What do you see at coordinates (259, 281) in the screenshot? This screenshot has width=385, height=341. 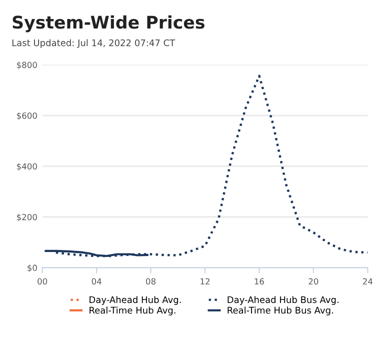 I see `x-tick-label: 16` at bounding box center [259, 281].